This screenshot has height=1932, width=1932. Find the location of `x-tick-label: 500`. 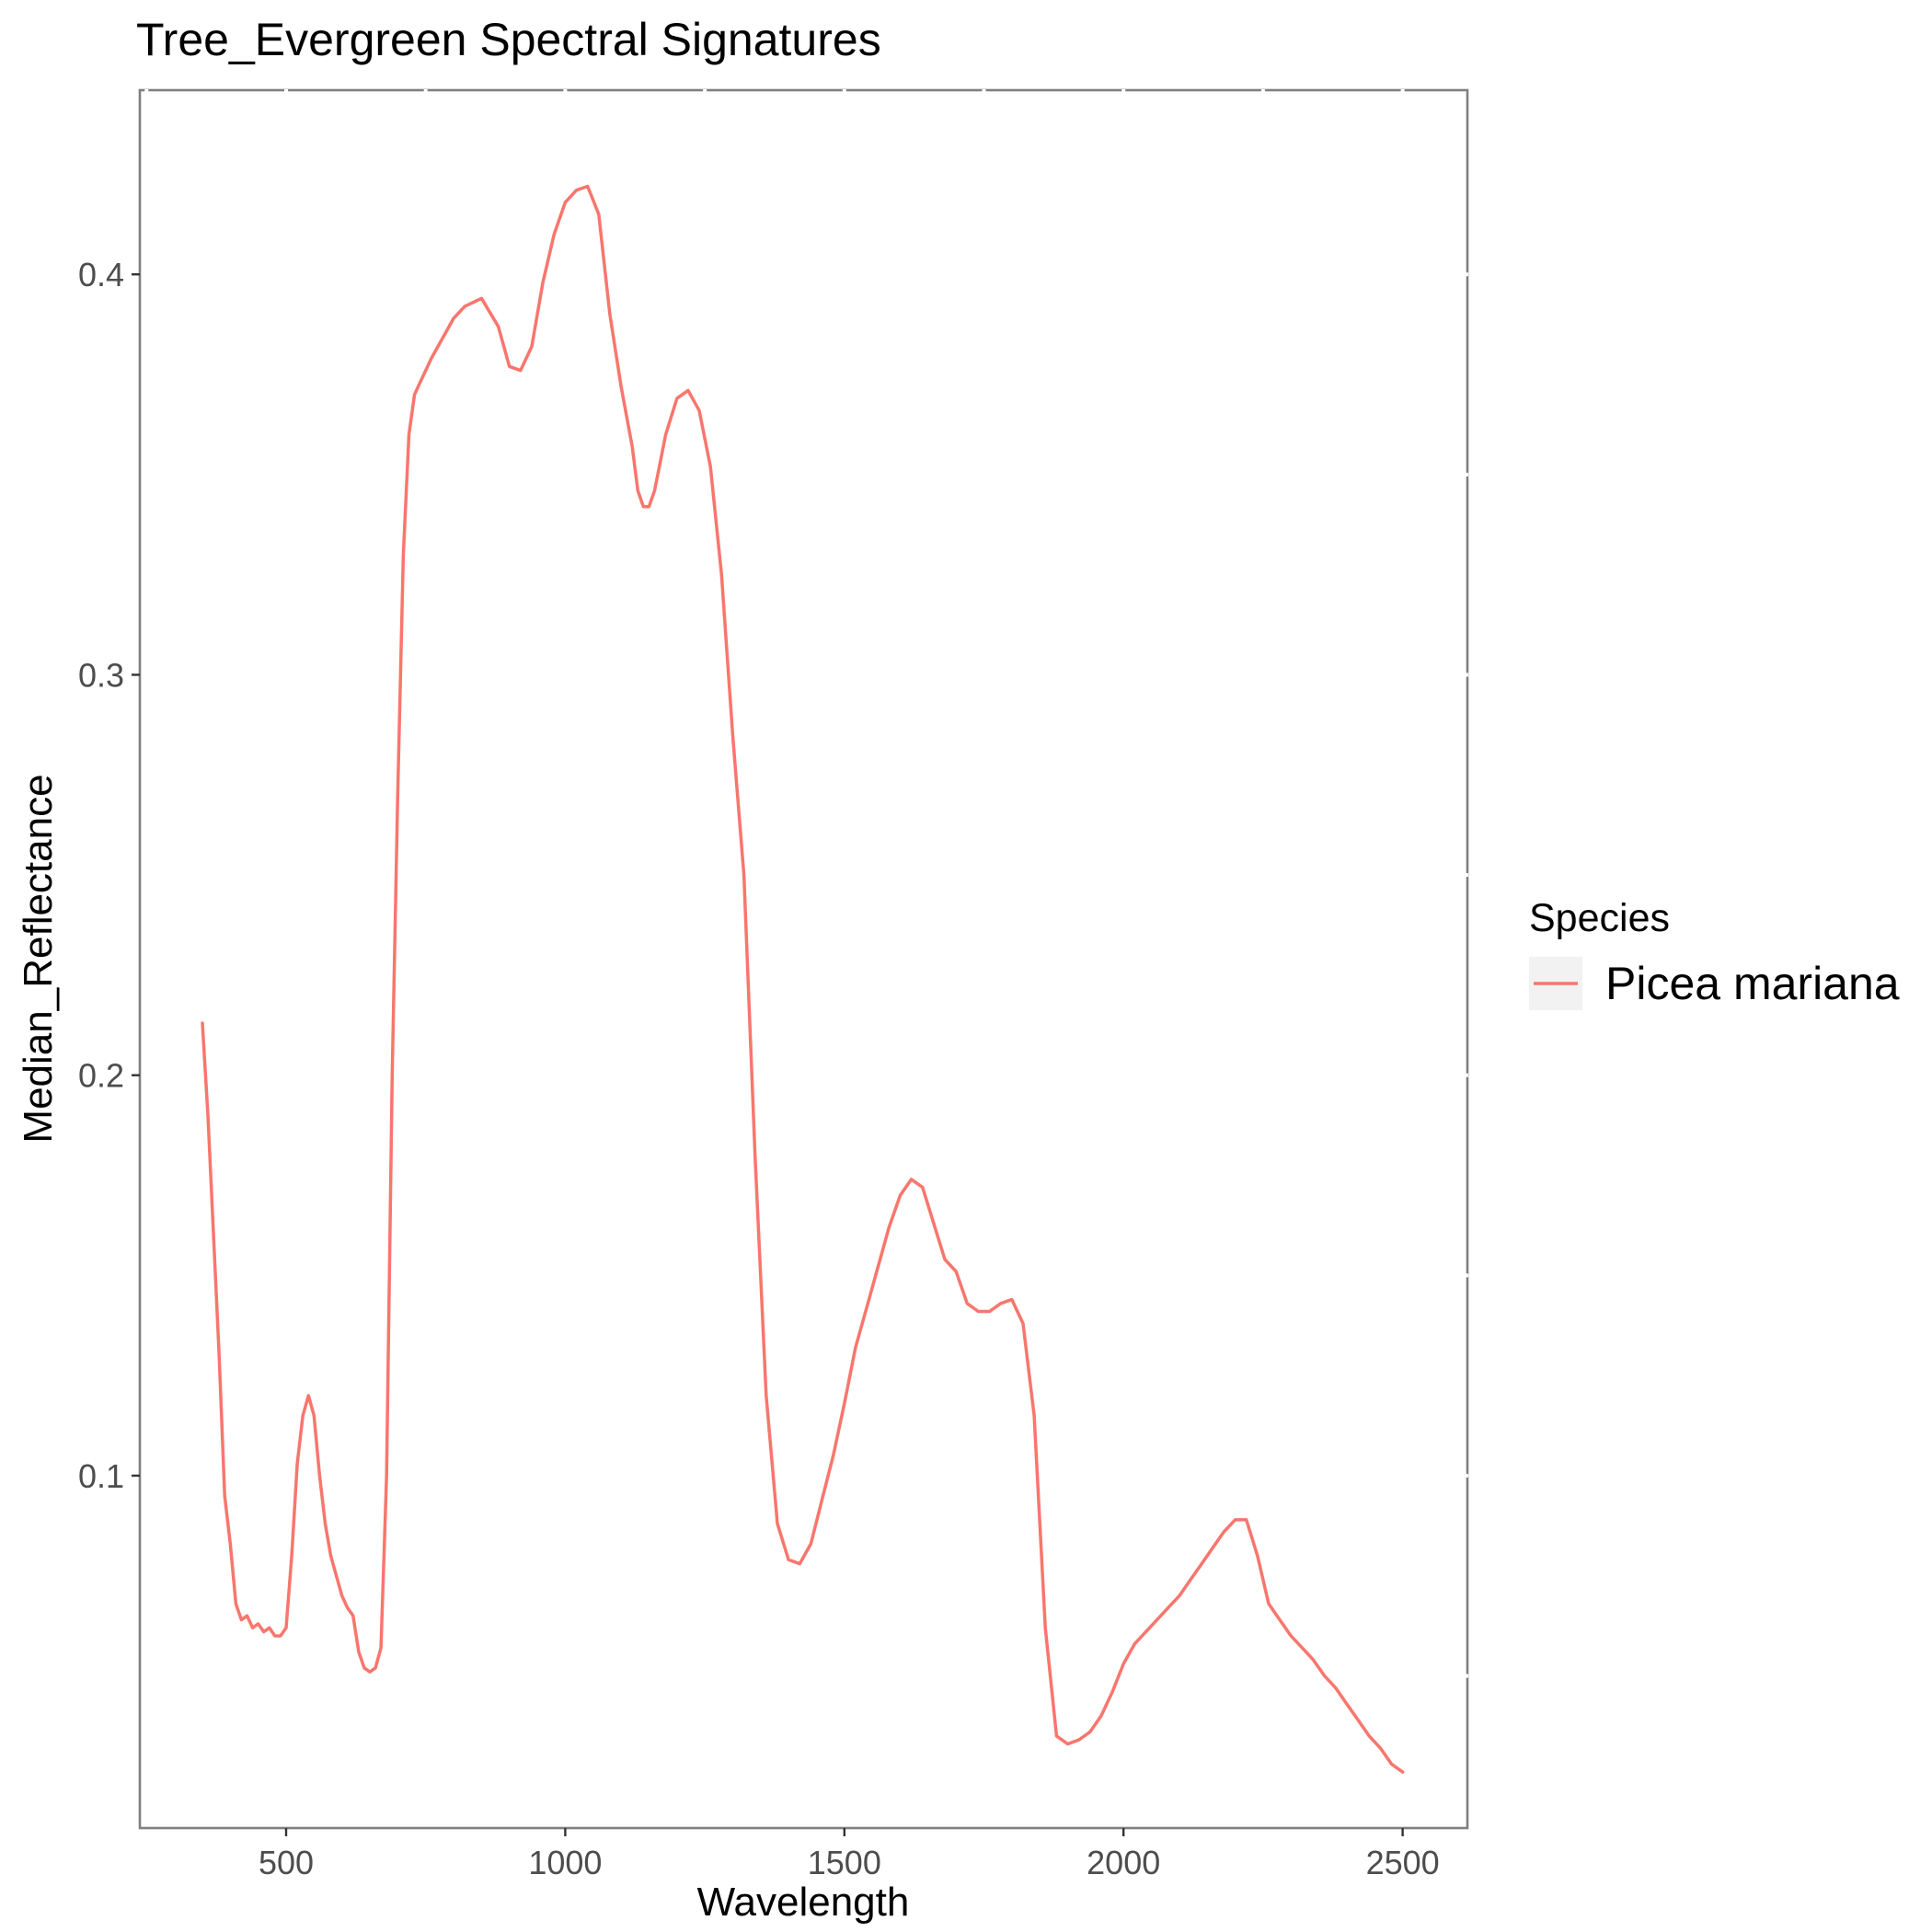

x-tick-label: 500 is located at coordinates (286, 1862).